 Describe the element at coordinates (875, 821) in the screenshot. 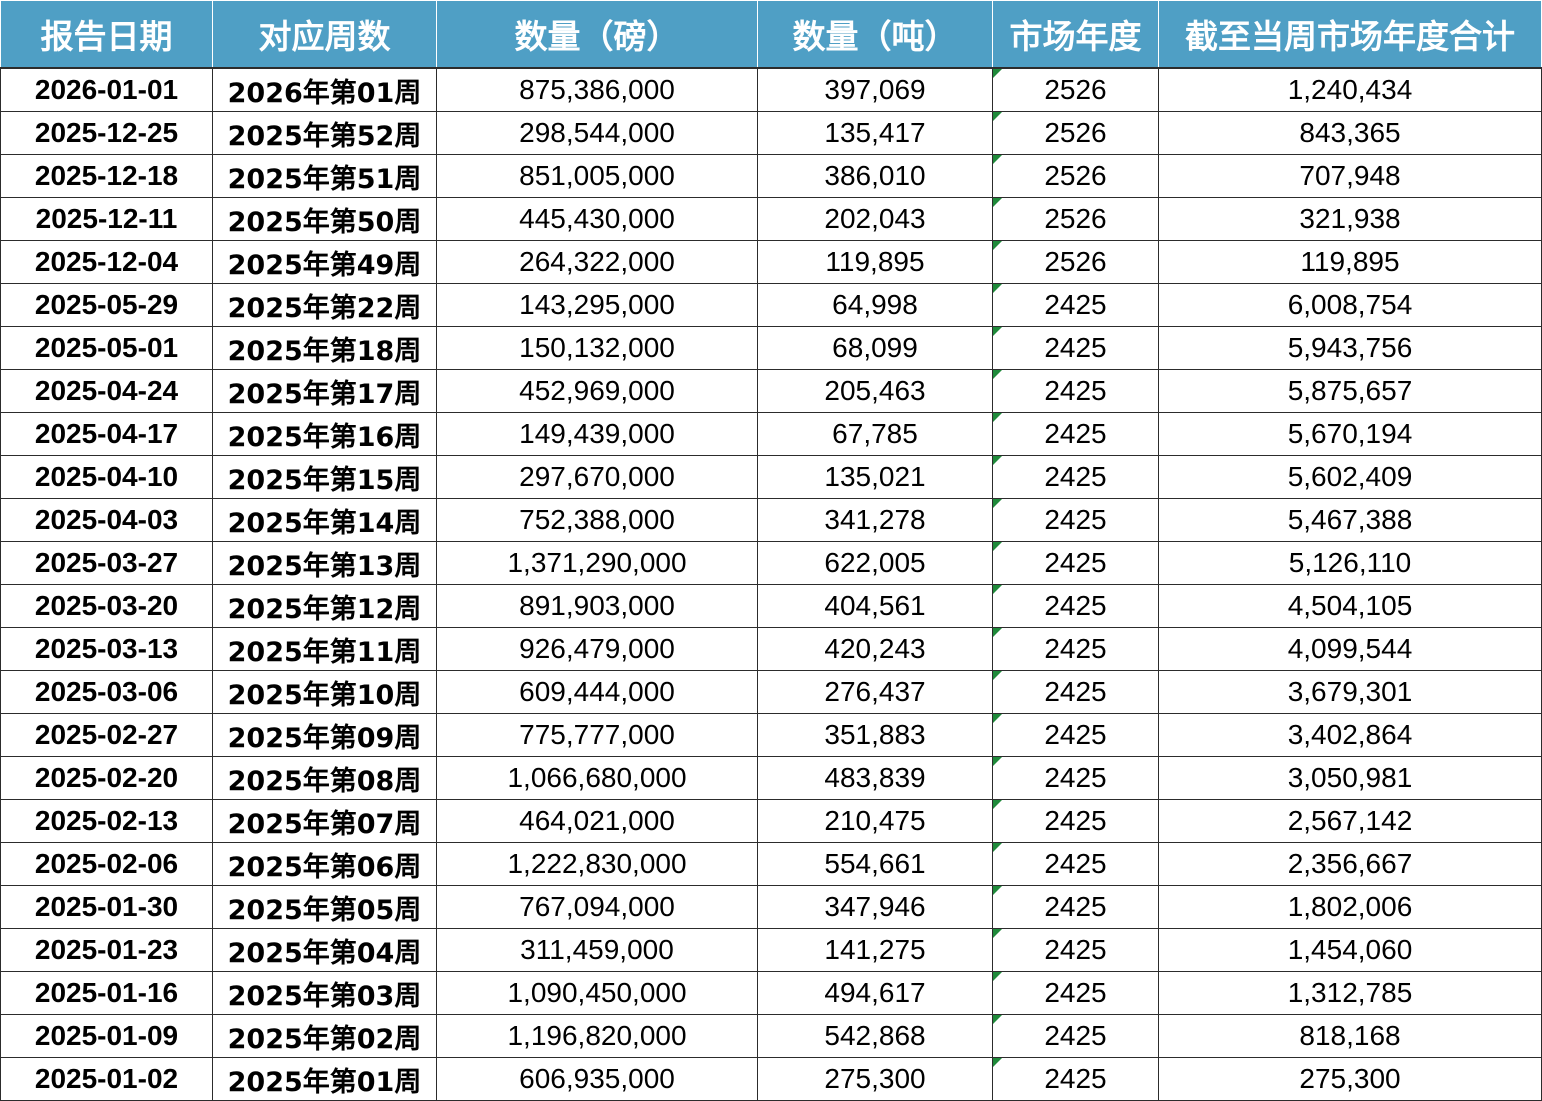

I see `cell-quantity-tons: 210,475` at that location.